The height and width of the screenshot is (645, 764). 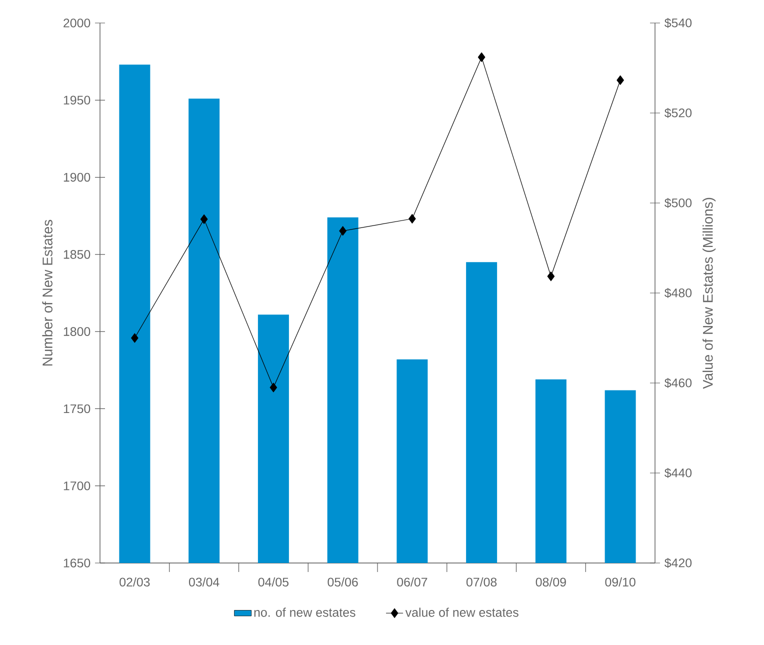 I want to click on y-tick-label: 1900, so click(x=77, y=177).